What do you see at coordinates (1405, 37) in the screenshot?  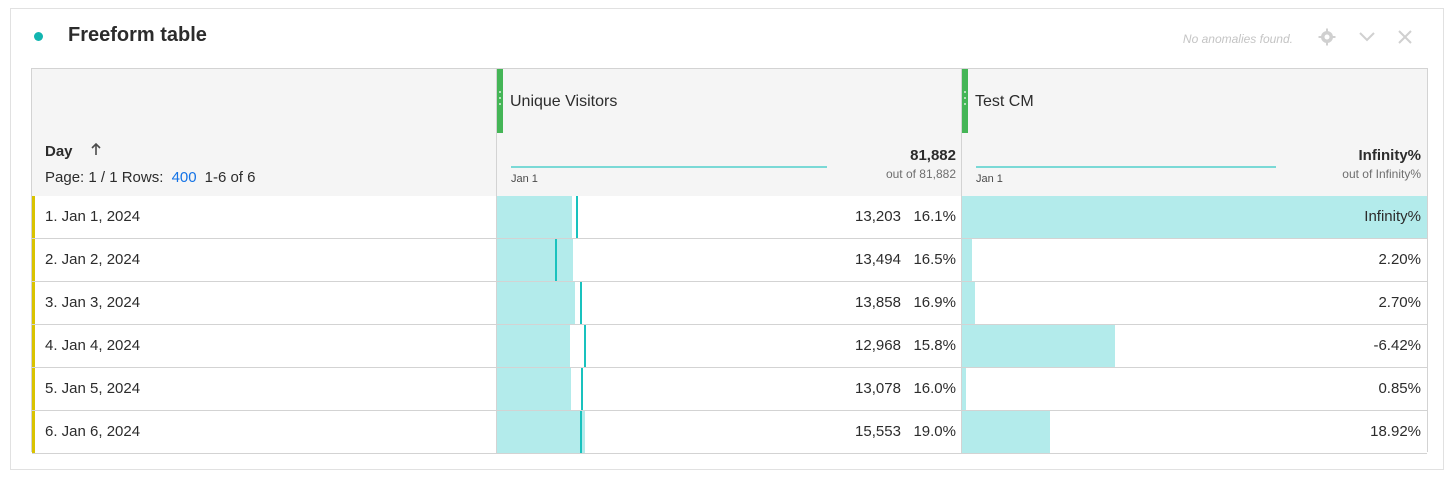 I see `close-icon` at bounding box center [1405, 37].